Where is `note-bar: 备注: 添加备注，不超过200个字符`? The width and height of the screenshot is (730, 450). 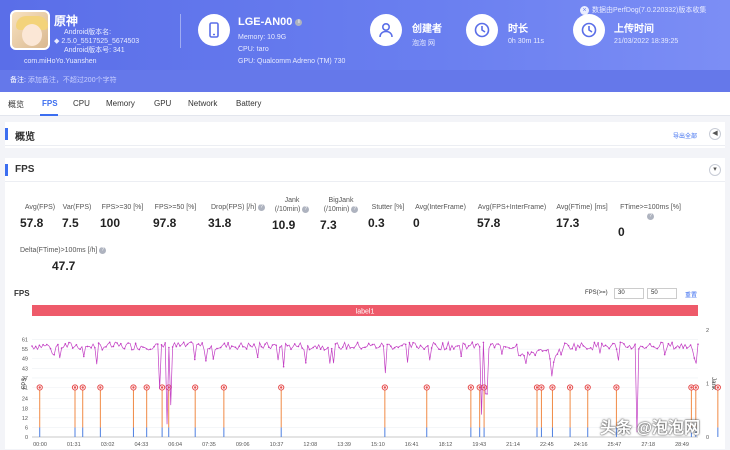
note-bar: 备注: 添加备注，不超过200个字符 is located at coordinates (365, 81).